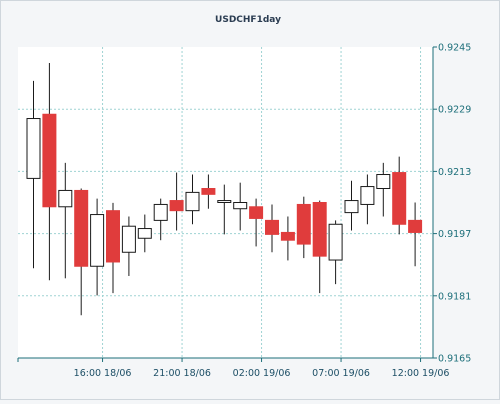 The width and height of the screenshot is (500, 404). I want to click on chart-title: USDCHF1day, so click(248, 20).